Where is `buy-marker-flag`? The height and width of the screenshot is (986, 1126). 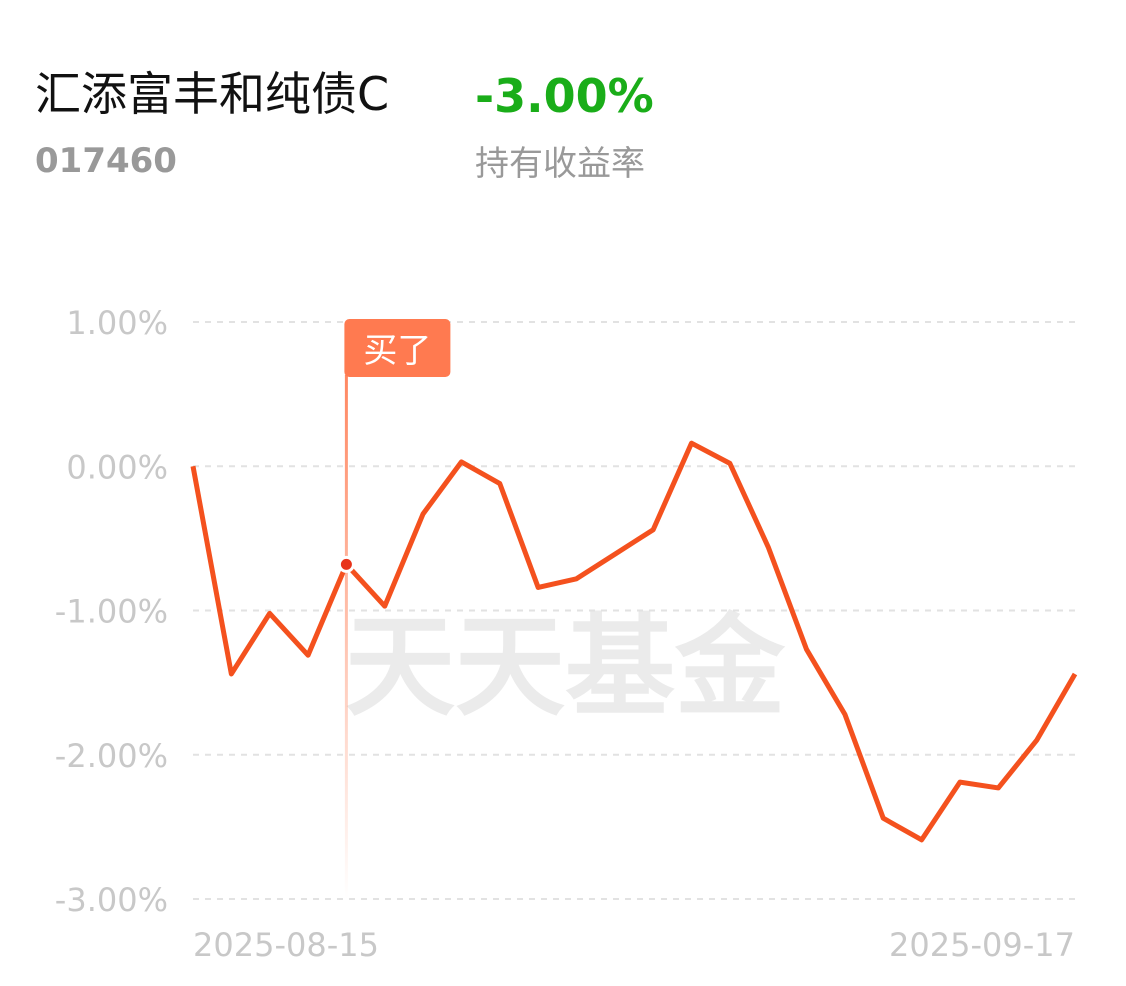
buy-marker-flag is located at coordinates (397, 348).